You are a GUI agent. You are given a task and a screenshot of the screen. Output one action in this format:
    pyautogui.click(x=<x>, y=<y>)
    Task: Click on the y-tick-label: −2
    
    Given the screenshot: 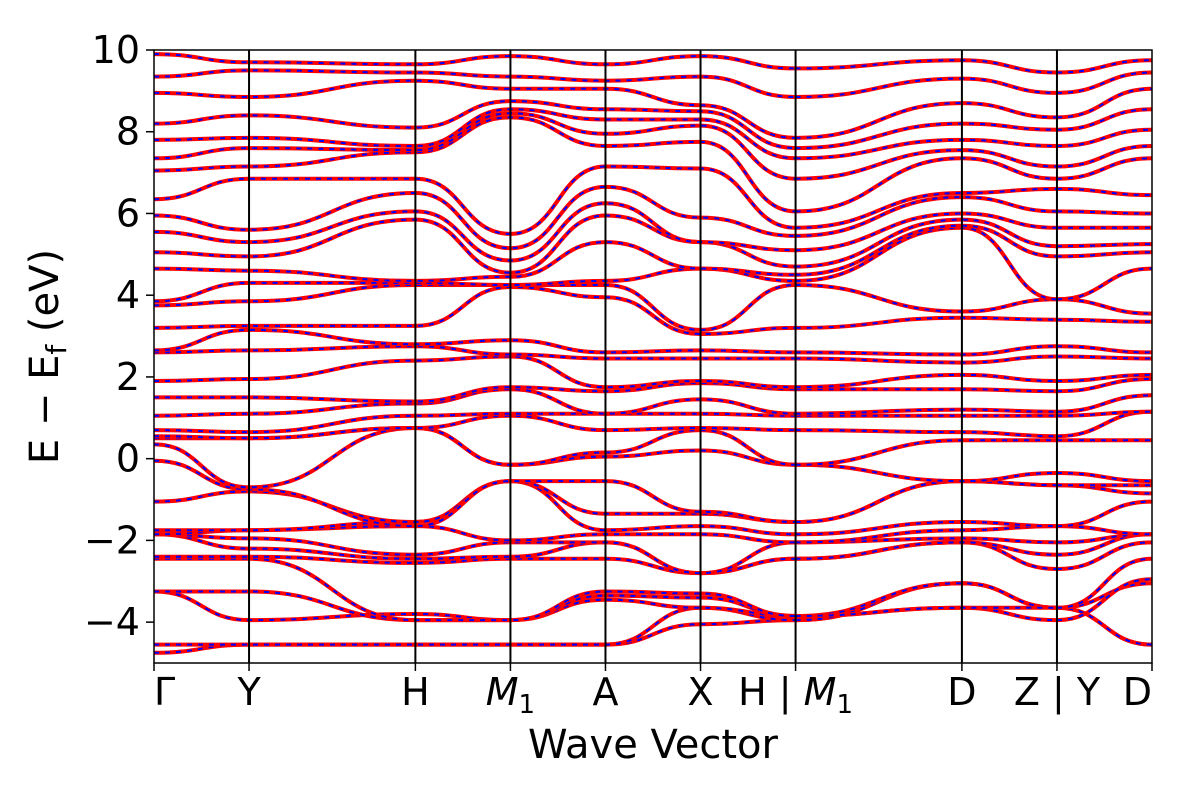 What is the action you would take?
    pyautogui.click(x=112, y=540)
    